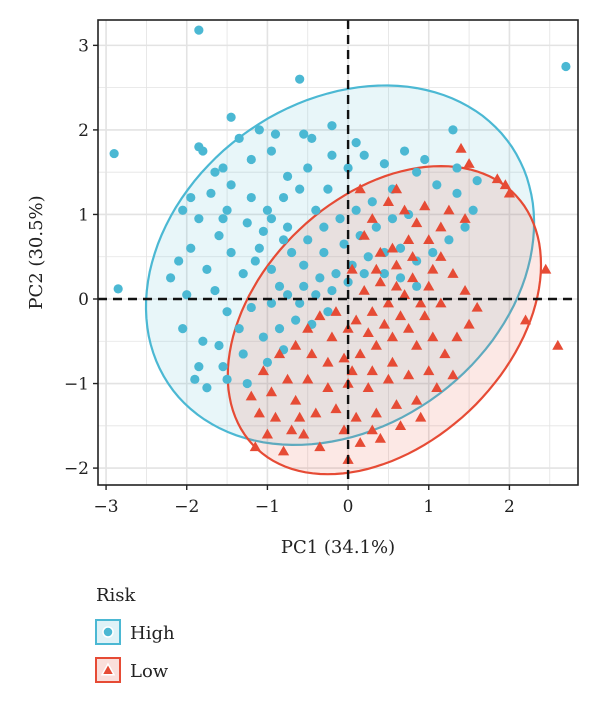 Image resolution: width=600 pixels, height=708 pixels. What do you see at coordinates (83, 300) in the screenshot?
I see `y-tick-label: 0` at bounding box center [83, 300].